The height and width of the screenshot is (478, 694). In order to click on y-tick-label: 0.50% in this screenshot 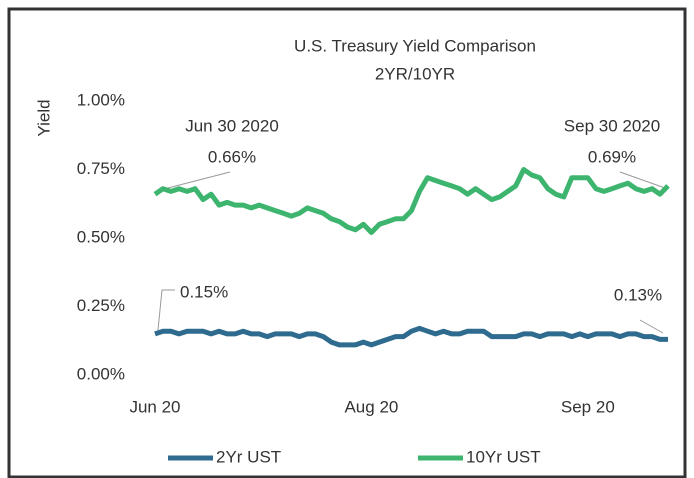, I will do `click(101, 236)`.